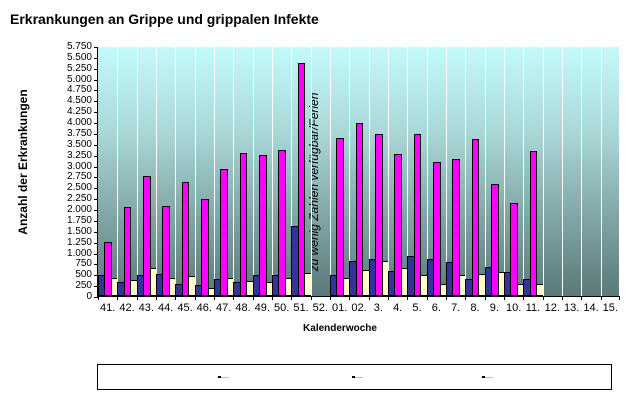 The image size is (635, 404). I want to click on y-tick-label: 750, so click(83, 264).